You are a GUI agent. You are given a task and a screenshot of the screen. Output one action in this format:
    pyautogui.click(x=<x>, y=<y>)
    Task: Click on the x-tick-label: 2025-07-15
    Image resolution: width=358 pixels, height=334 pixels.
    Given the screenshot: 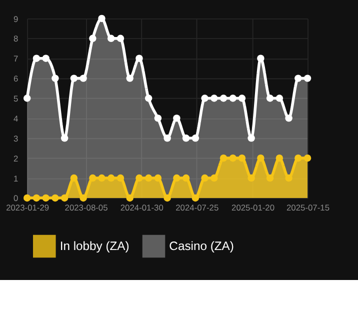 What is the action you would take?
    pyautogui.click(x=308, y=207)
    